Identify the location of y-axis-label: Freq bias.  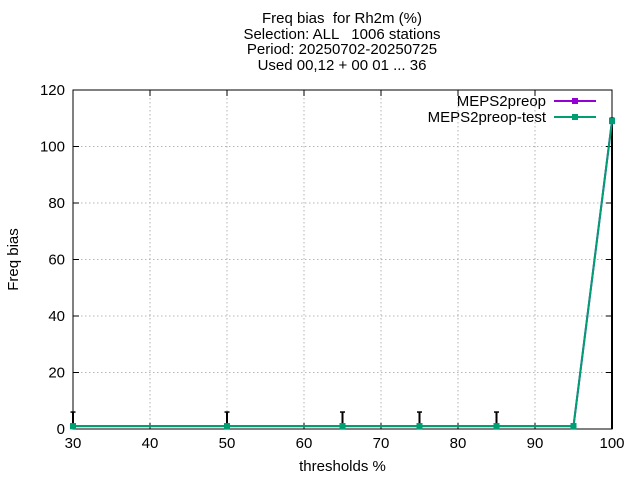
(13, 259).